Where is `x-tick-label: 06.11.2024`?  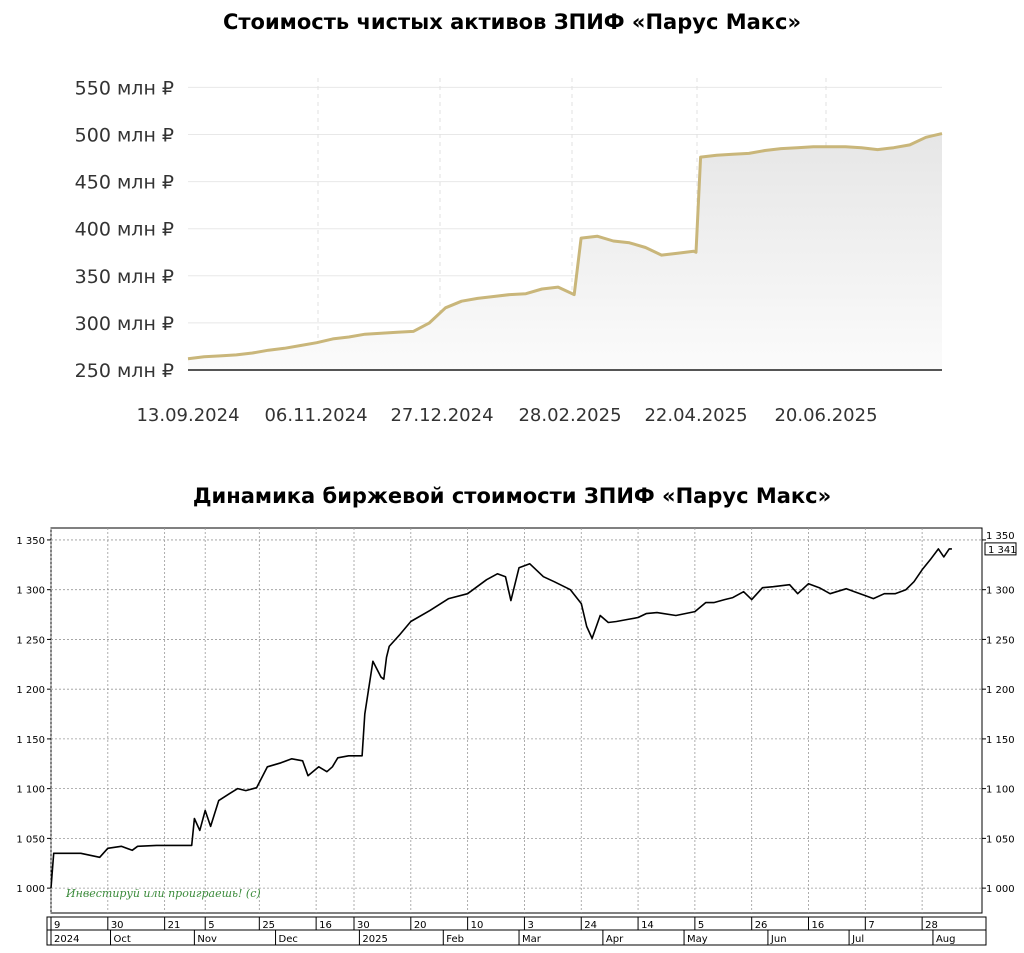 x-tick-label: 06.11.2024 is located at coordinates (315, 415).